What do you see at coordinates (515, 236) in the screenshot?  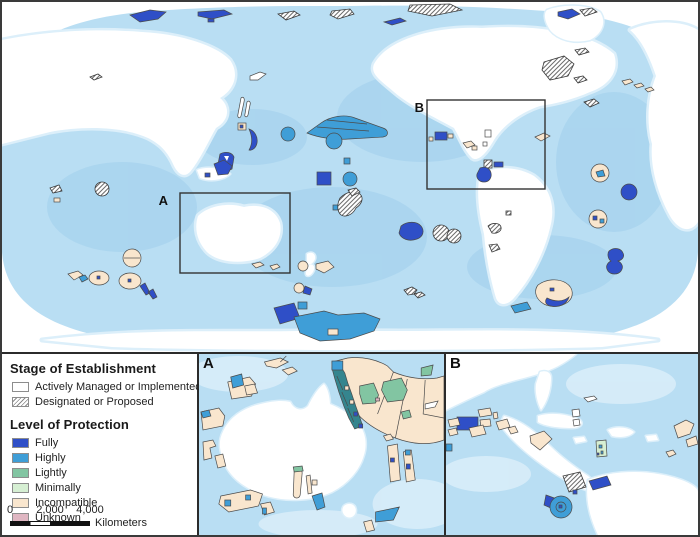 I see `south-america` at bounding box center [515, 236].